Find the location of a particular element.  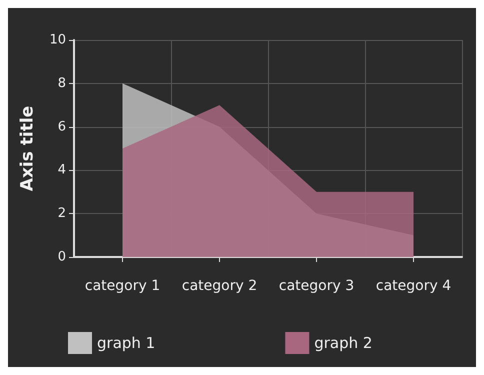

x-tick-label: category 4 is located at coordinates (414, 286).